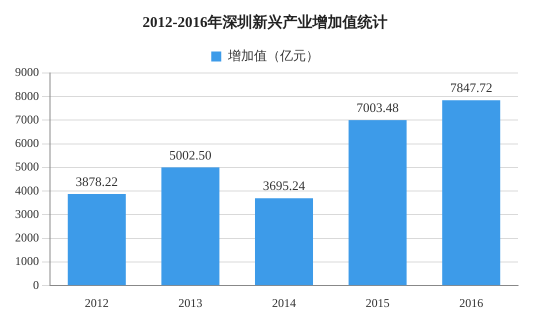  Describe the element at coordinates (284, 186) in the screenshot. I see `data-label: 3695.24` at that location.